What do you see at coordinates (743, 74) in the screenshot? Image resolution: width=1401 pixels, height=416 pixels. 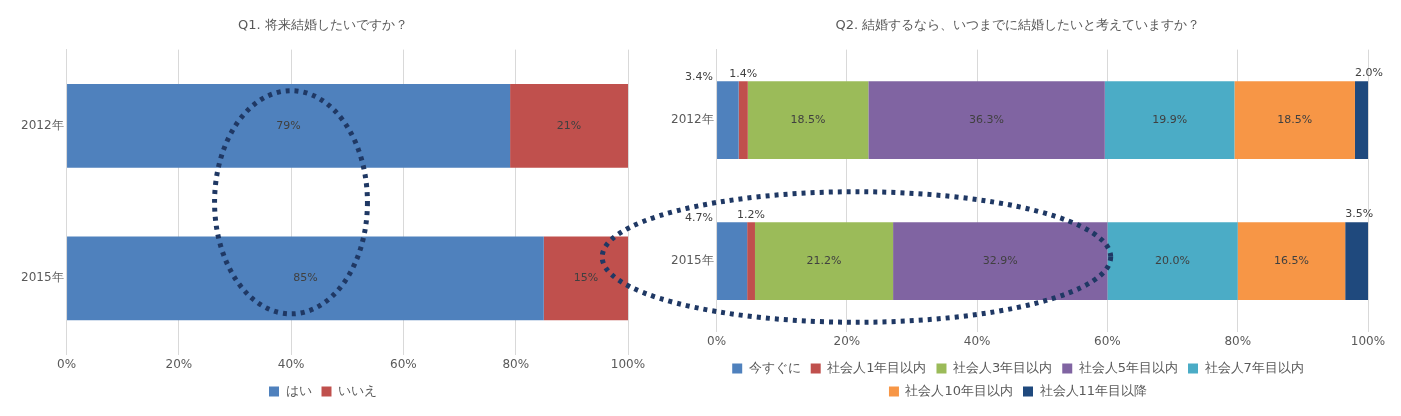 I see `data-label: 1.4%` at bounding box center [743, 74].